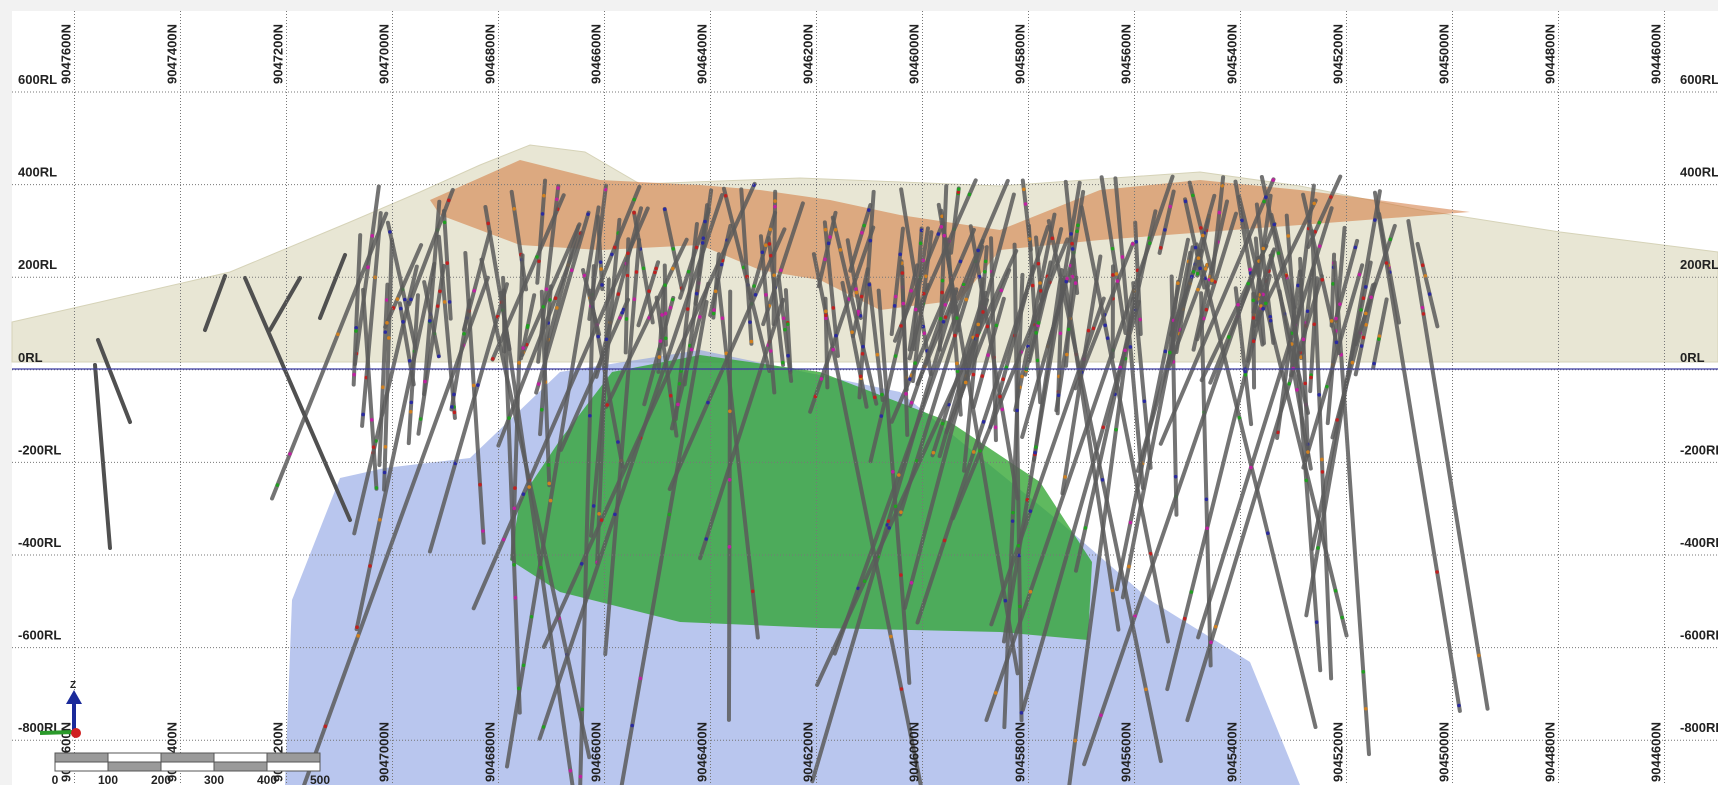 The height and width of the screenshot is (785, 1718). Describe the element at coordinates (37, 79) in the screenshot. I see `rl-label-left: 600RL` at that location.